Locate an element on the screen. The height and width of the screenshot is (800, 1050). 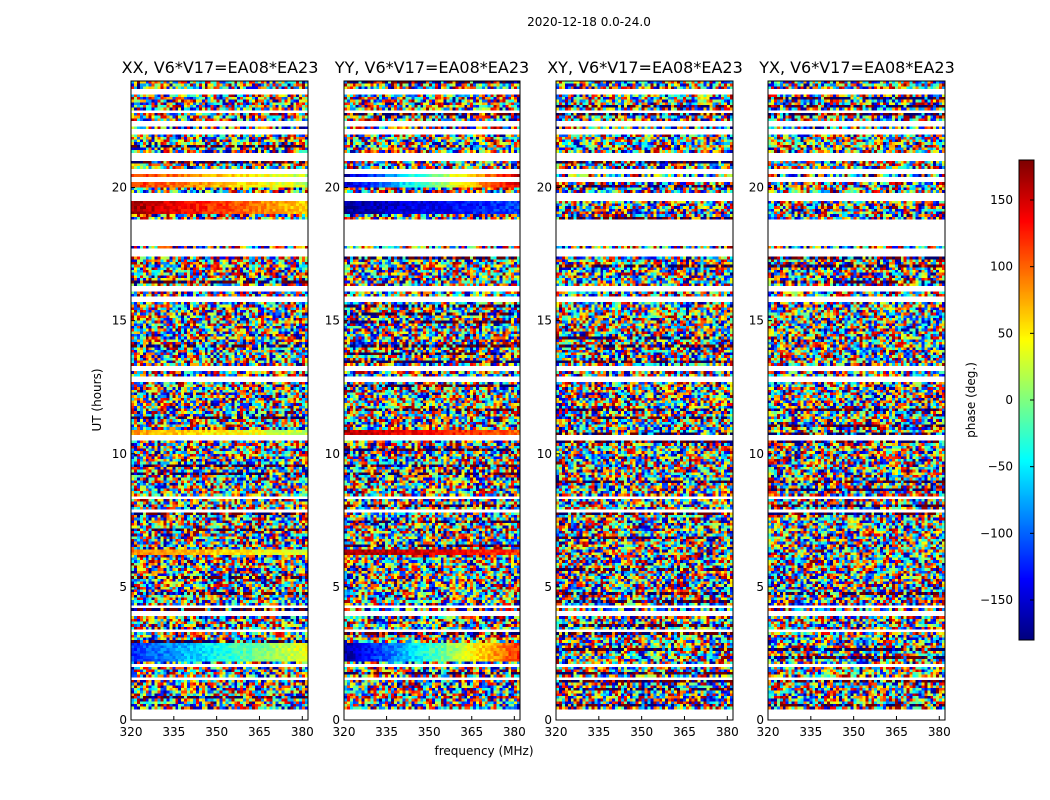
axes-frame-yx is located at coordinates (856, 400).